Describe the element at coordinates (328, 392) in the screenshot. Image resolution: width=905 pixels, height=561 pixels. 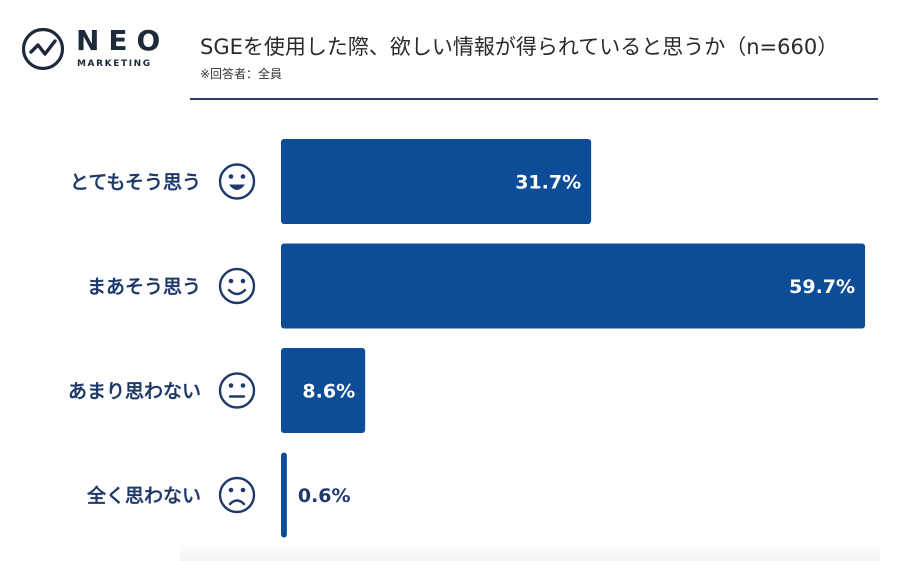
I see `value-label: 8.6%` at that location.